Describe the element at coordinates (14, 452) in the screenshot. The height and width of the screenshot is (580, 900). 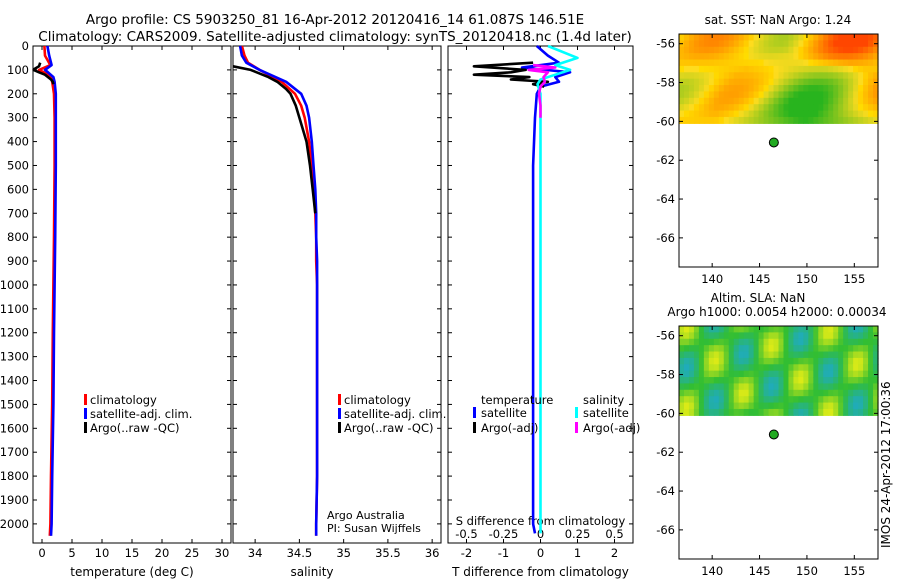
I see `depth-tick-label: 1700` at that location.